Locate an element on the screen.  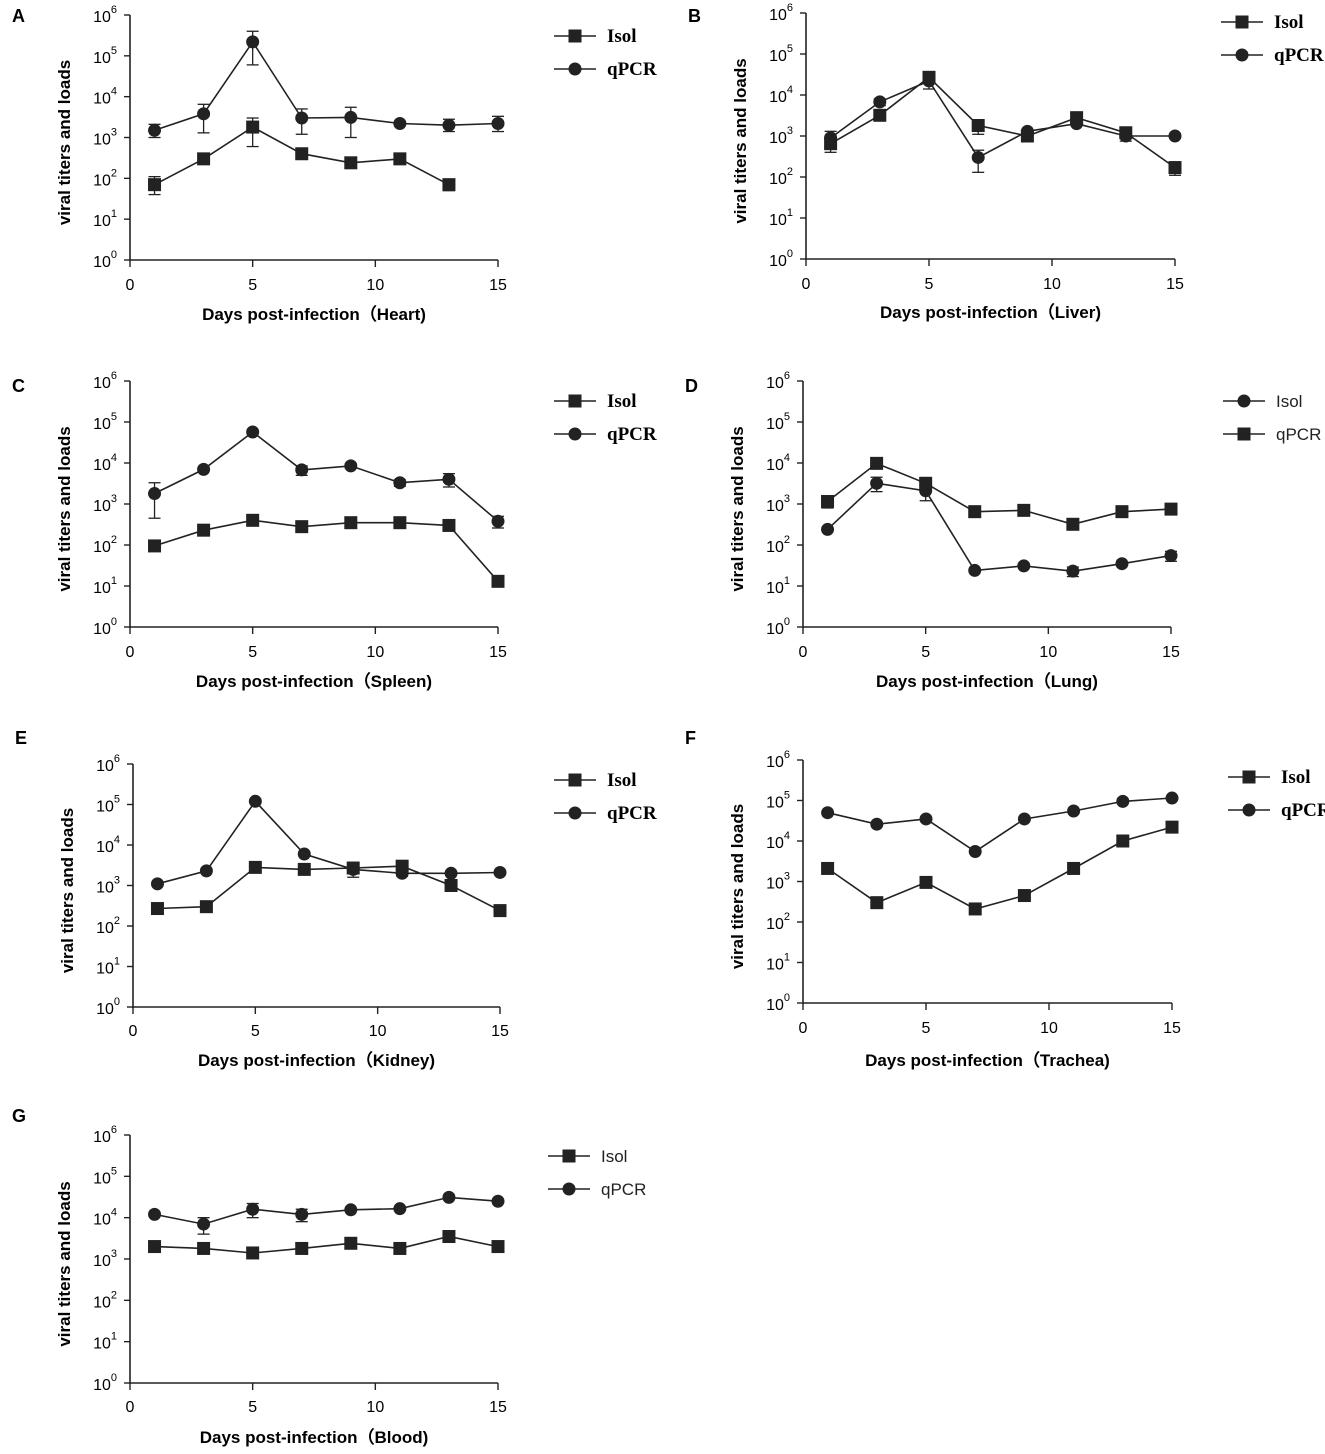
panel-letter: E is located at coordinates (21, 738).